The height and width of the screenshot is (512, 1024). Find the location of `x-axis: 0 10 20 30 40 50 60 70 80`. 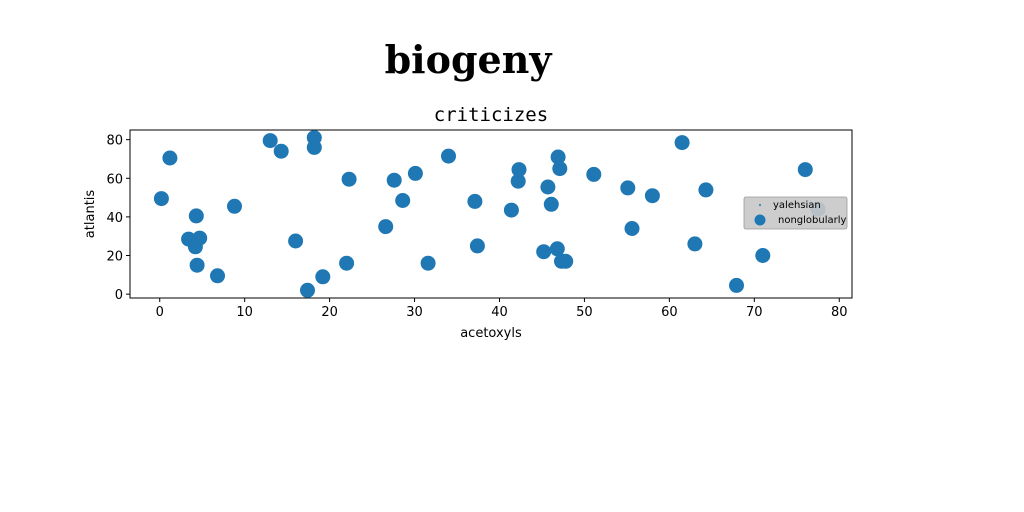

x-axis: 0 10 20 30 40 50 60 70 80 is located at coordinates (502, 309).